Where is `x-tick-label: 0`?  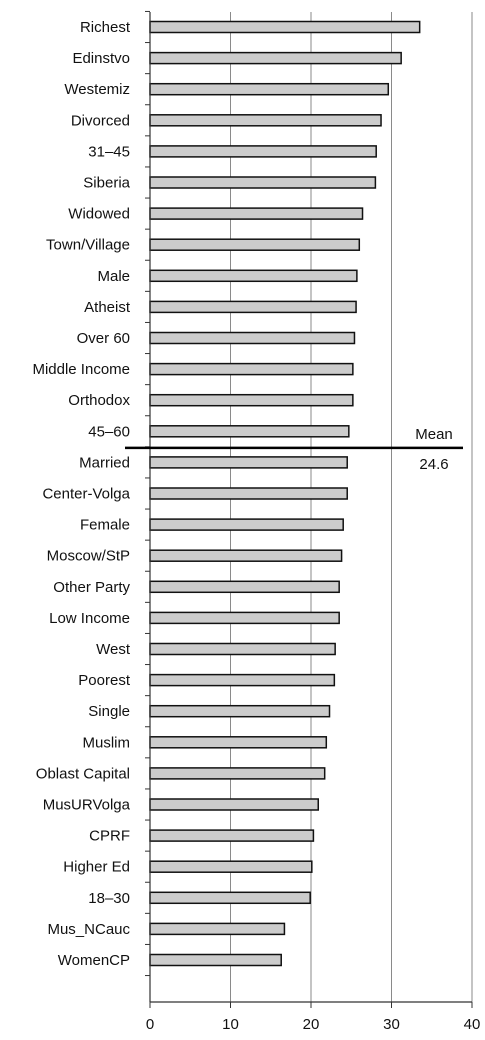
x-tick-label: 0 is located at coordinates (150, 1024).